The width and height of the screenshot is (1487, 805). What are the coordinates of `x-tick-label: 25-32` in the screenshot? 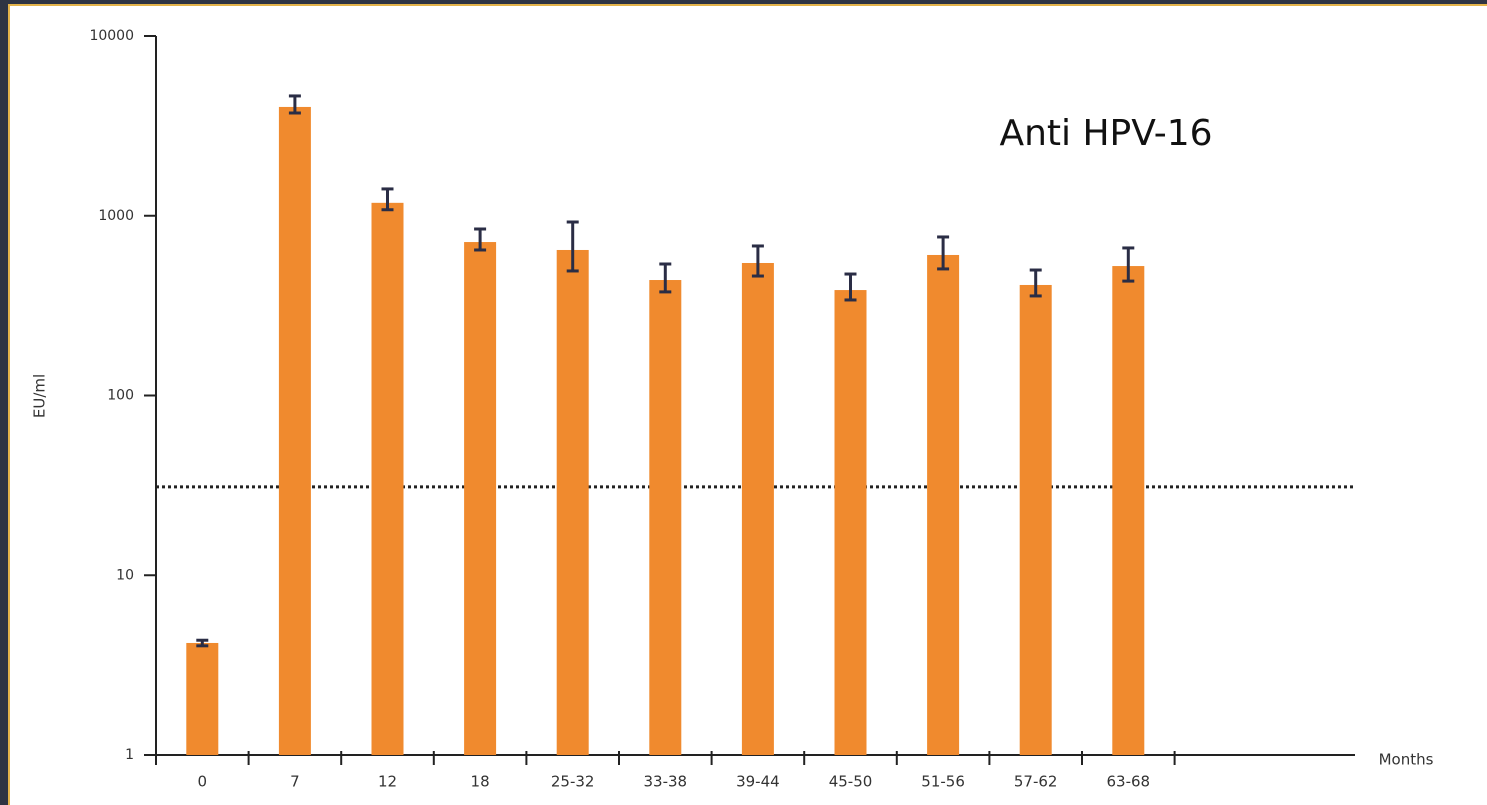 It's located at (573, 782).